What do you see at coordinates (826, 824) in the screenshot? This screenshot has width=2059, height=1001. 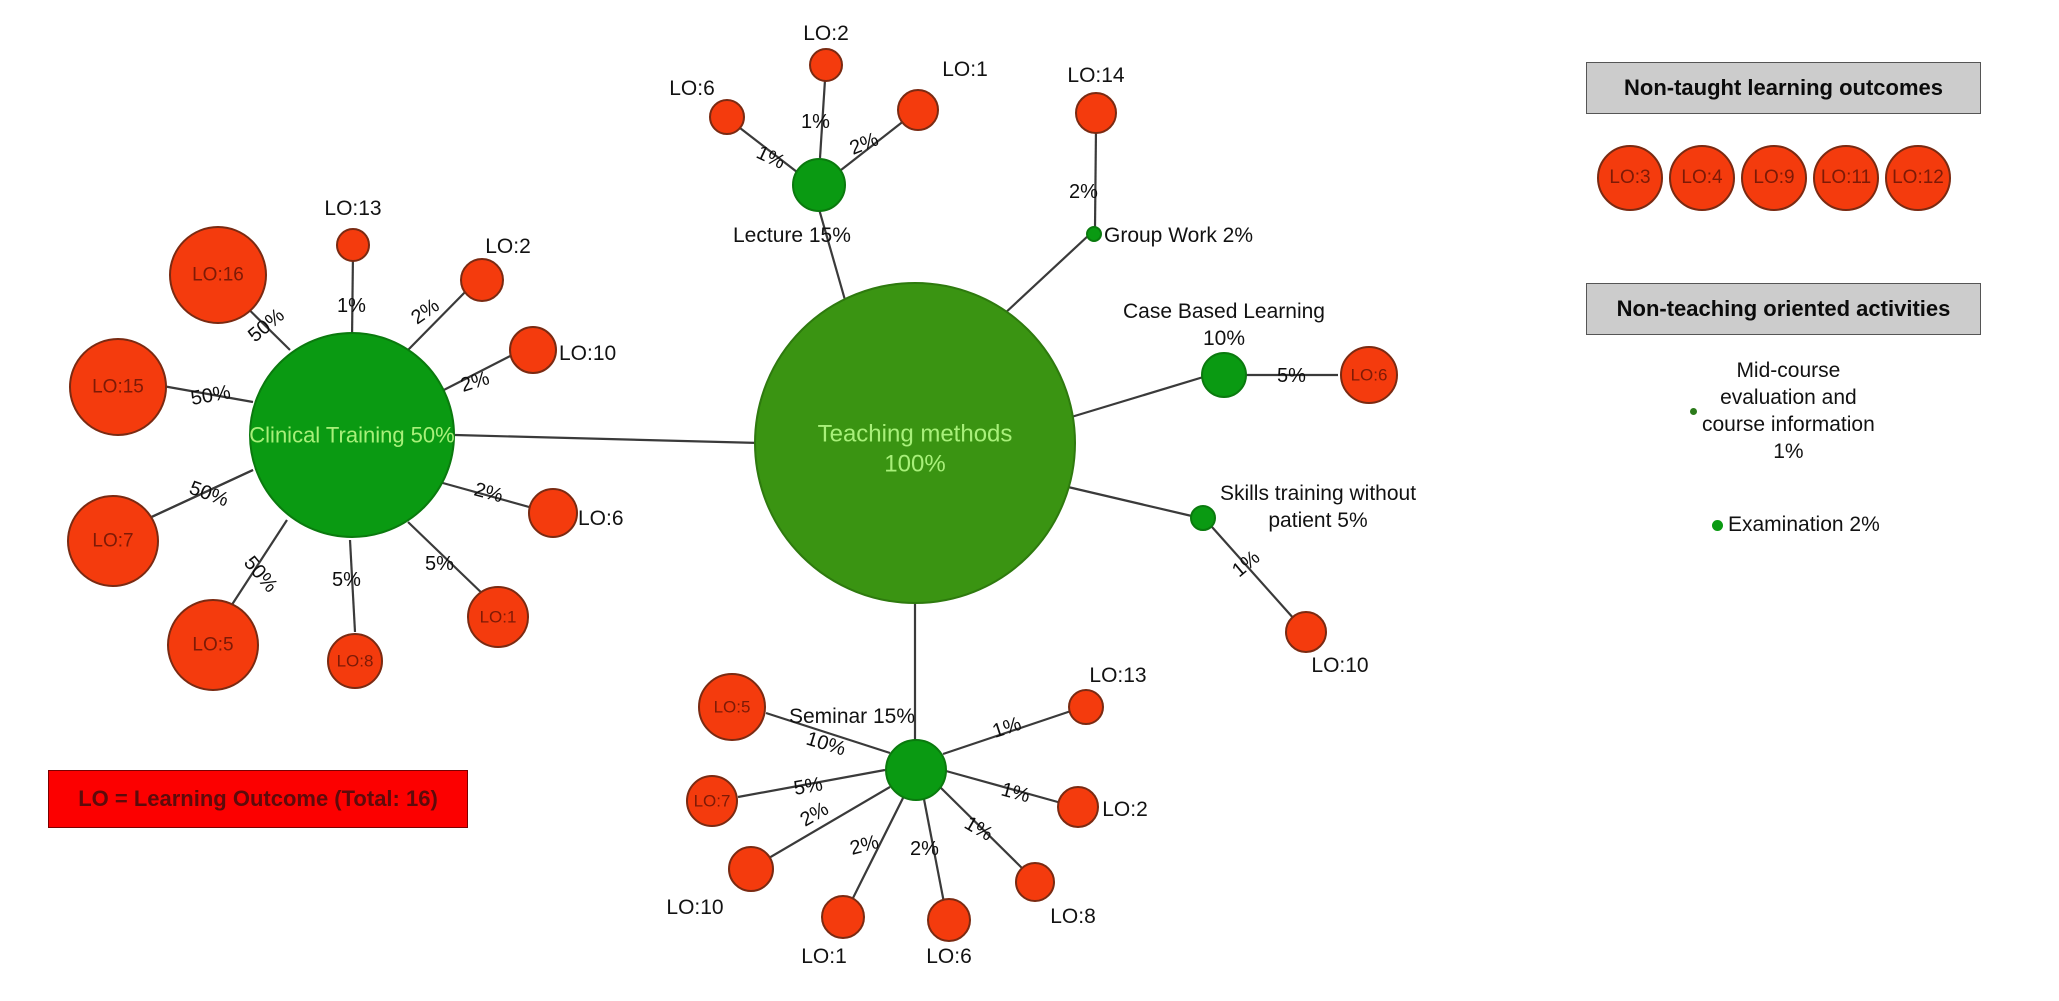 I see `edge-seminar-lo10` at bounding box center [826, 824].